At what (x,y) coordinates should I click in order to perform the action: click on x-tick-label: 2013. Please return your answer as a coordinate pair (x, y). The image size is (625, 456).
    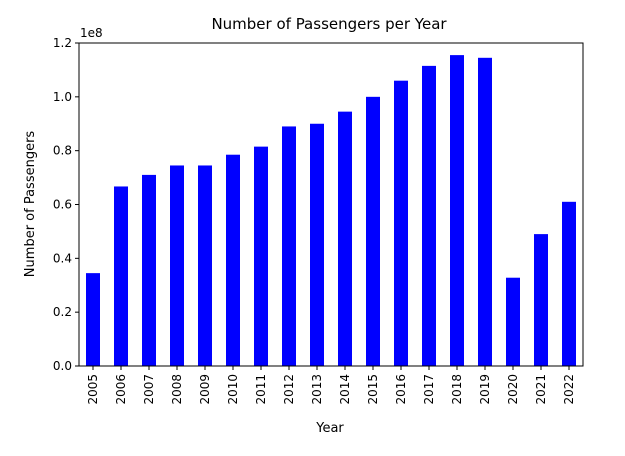
    Looking at the image, I should click on (317, 389).